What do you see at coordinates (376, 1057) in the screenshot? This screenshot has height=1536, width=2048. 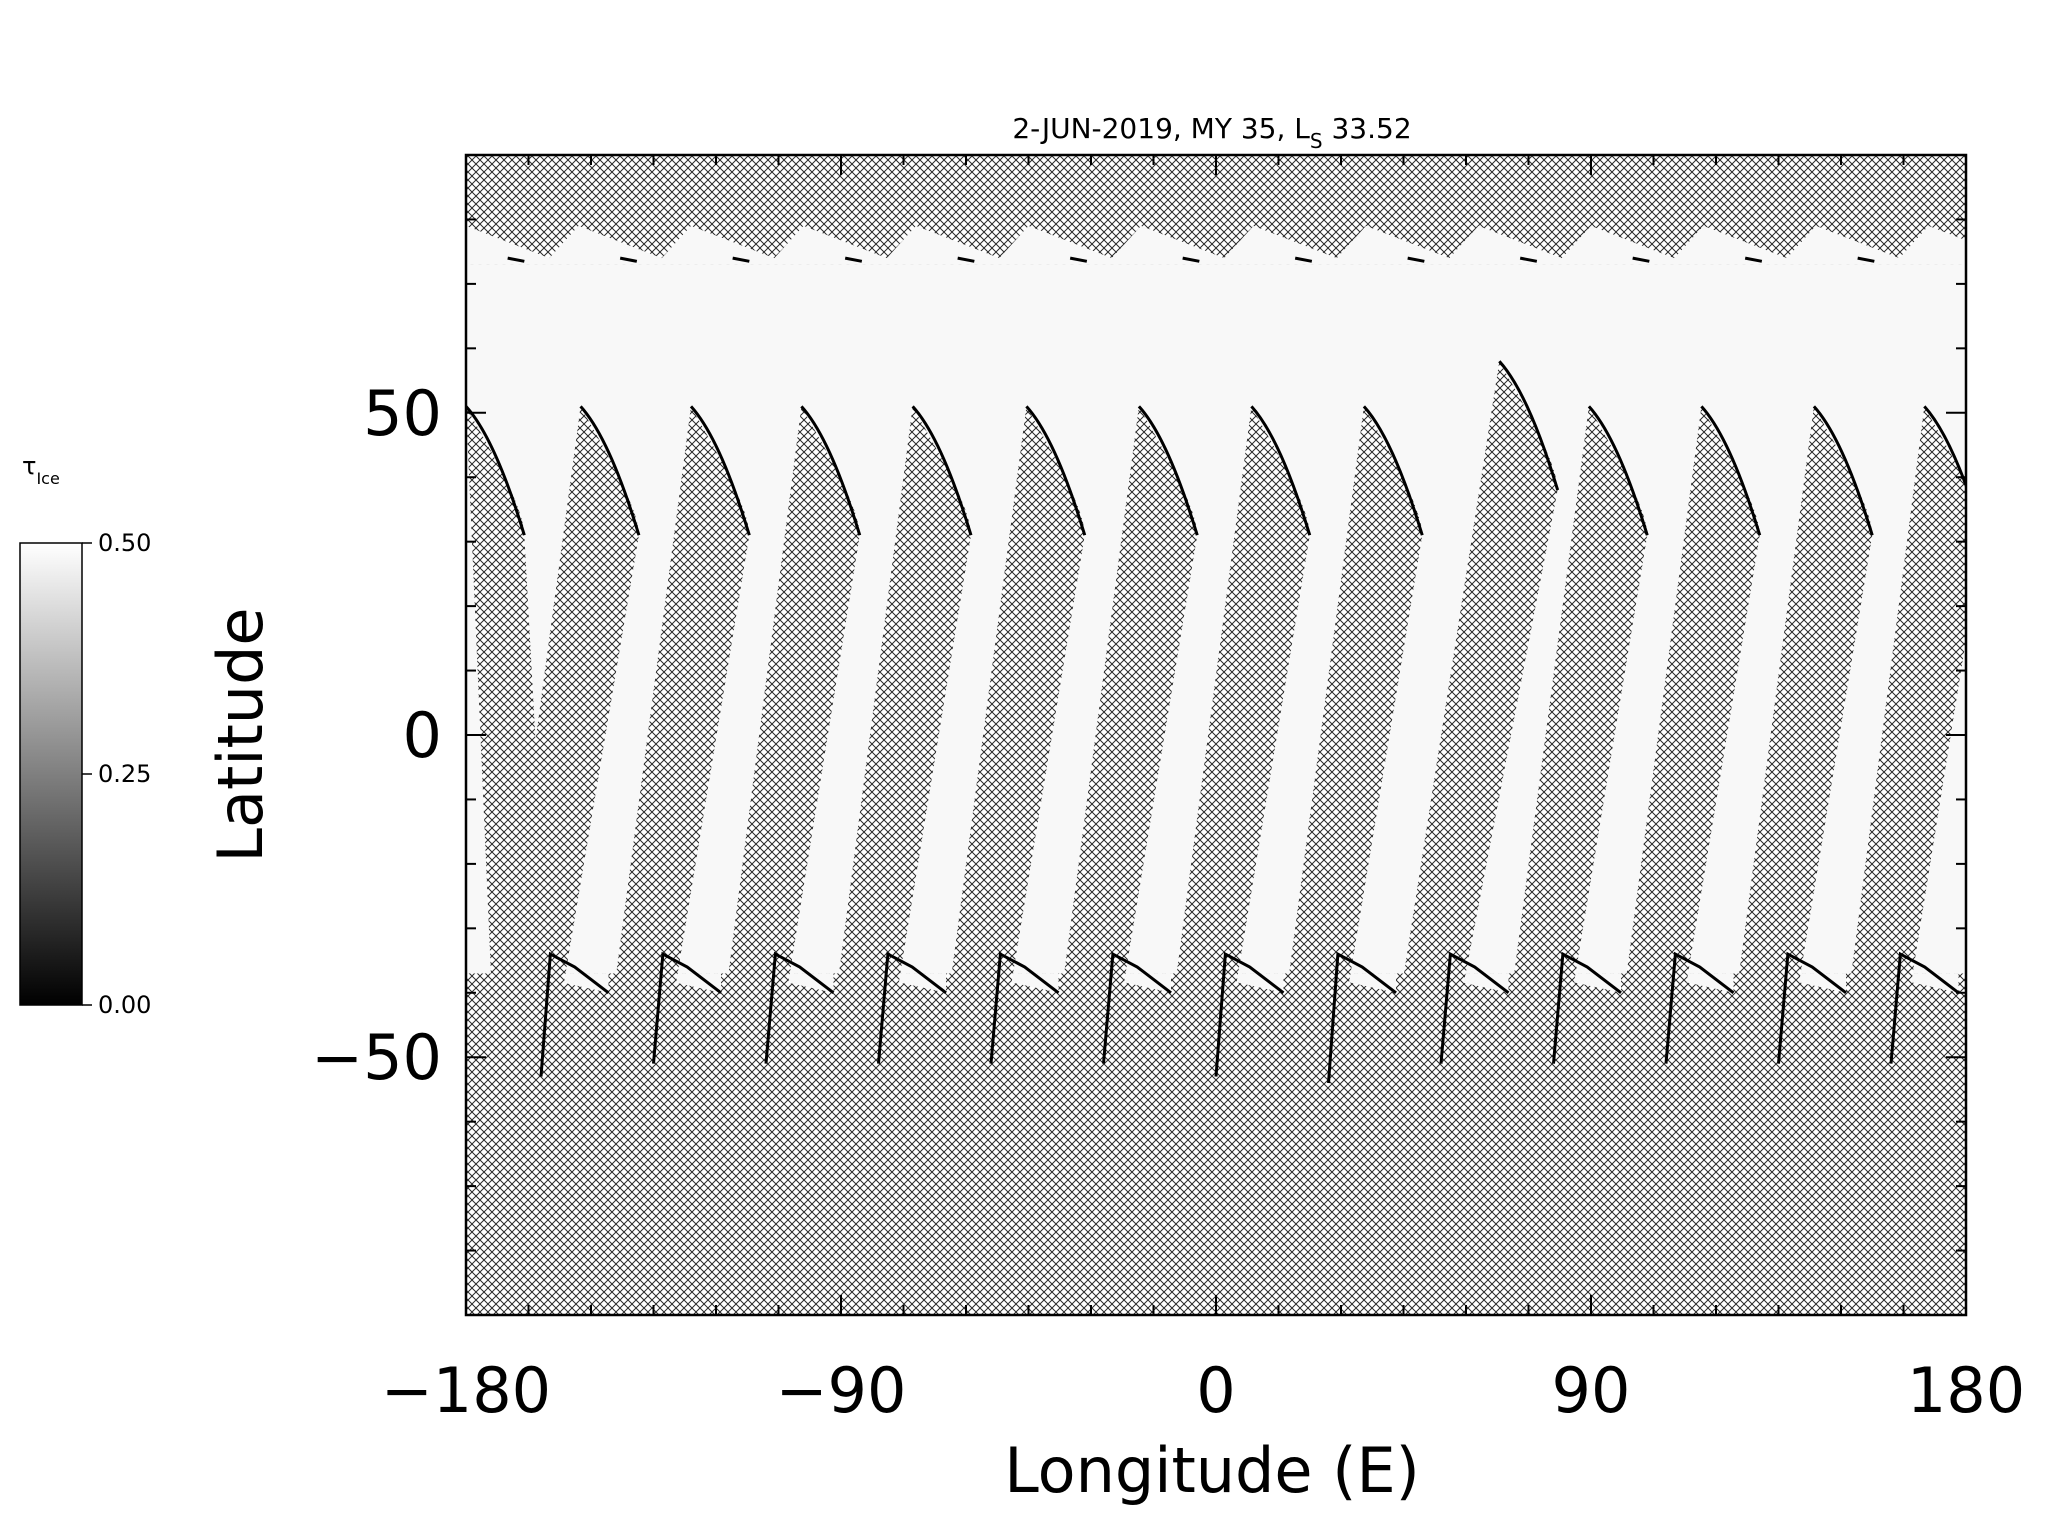 I see `y-tick-label: −50` at bounding box center [376, 1057].